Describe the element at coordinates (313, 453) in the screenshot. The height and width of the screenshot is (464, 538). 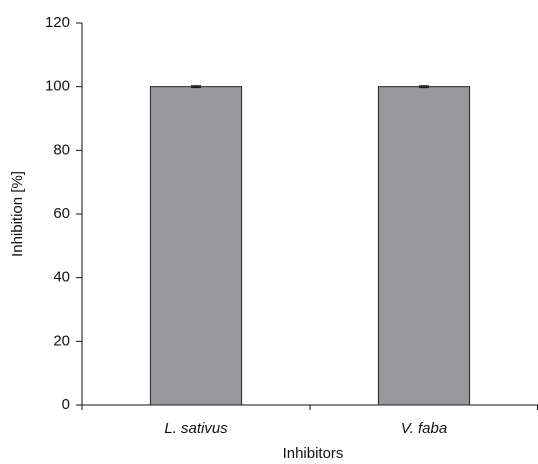
I see `x-axis-title: Inhibitors` at that location.